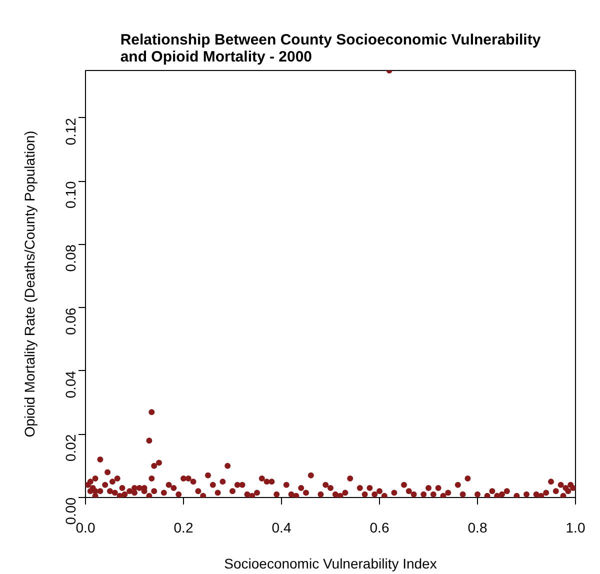 Image resolution: width=600 pixels, height=574 pixels. I want to click on y-tick-label: 0.10, so click(70, 194).